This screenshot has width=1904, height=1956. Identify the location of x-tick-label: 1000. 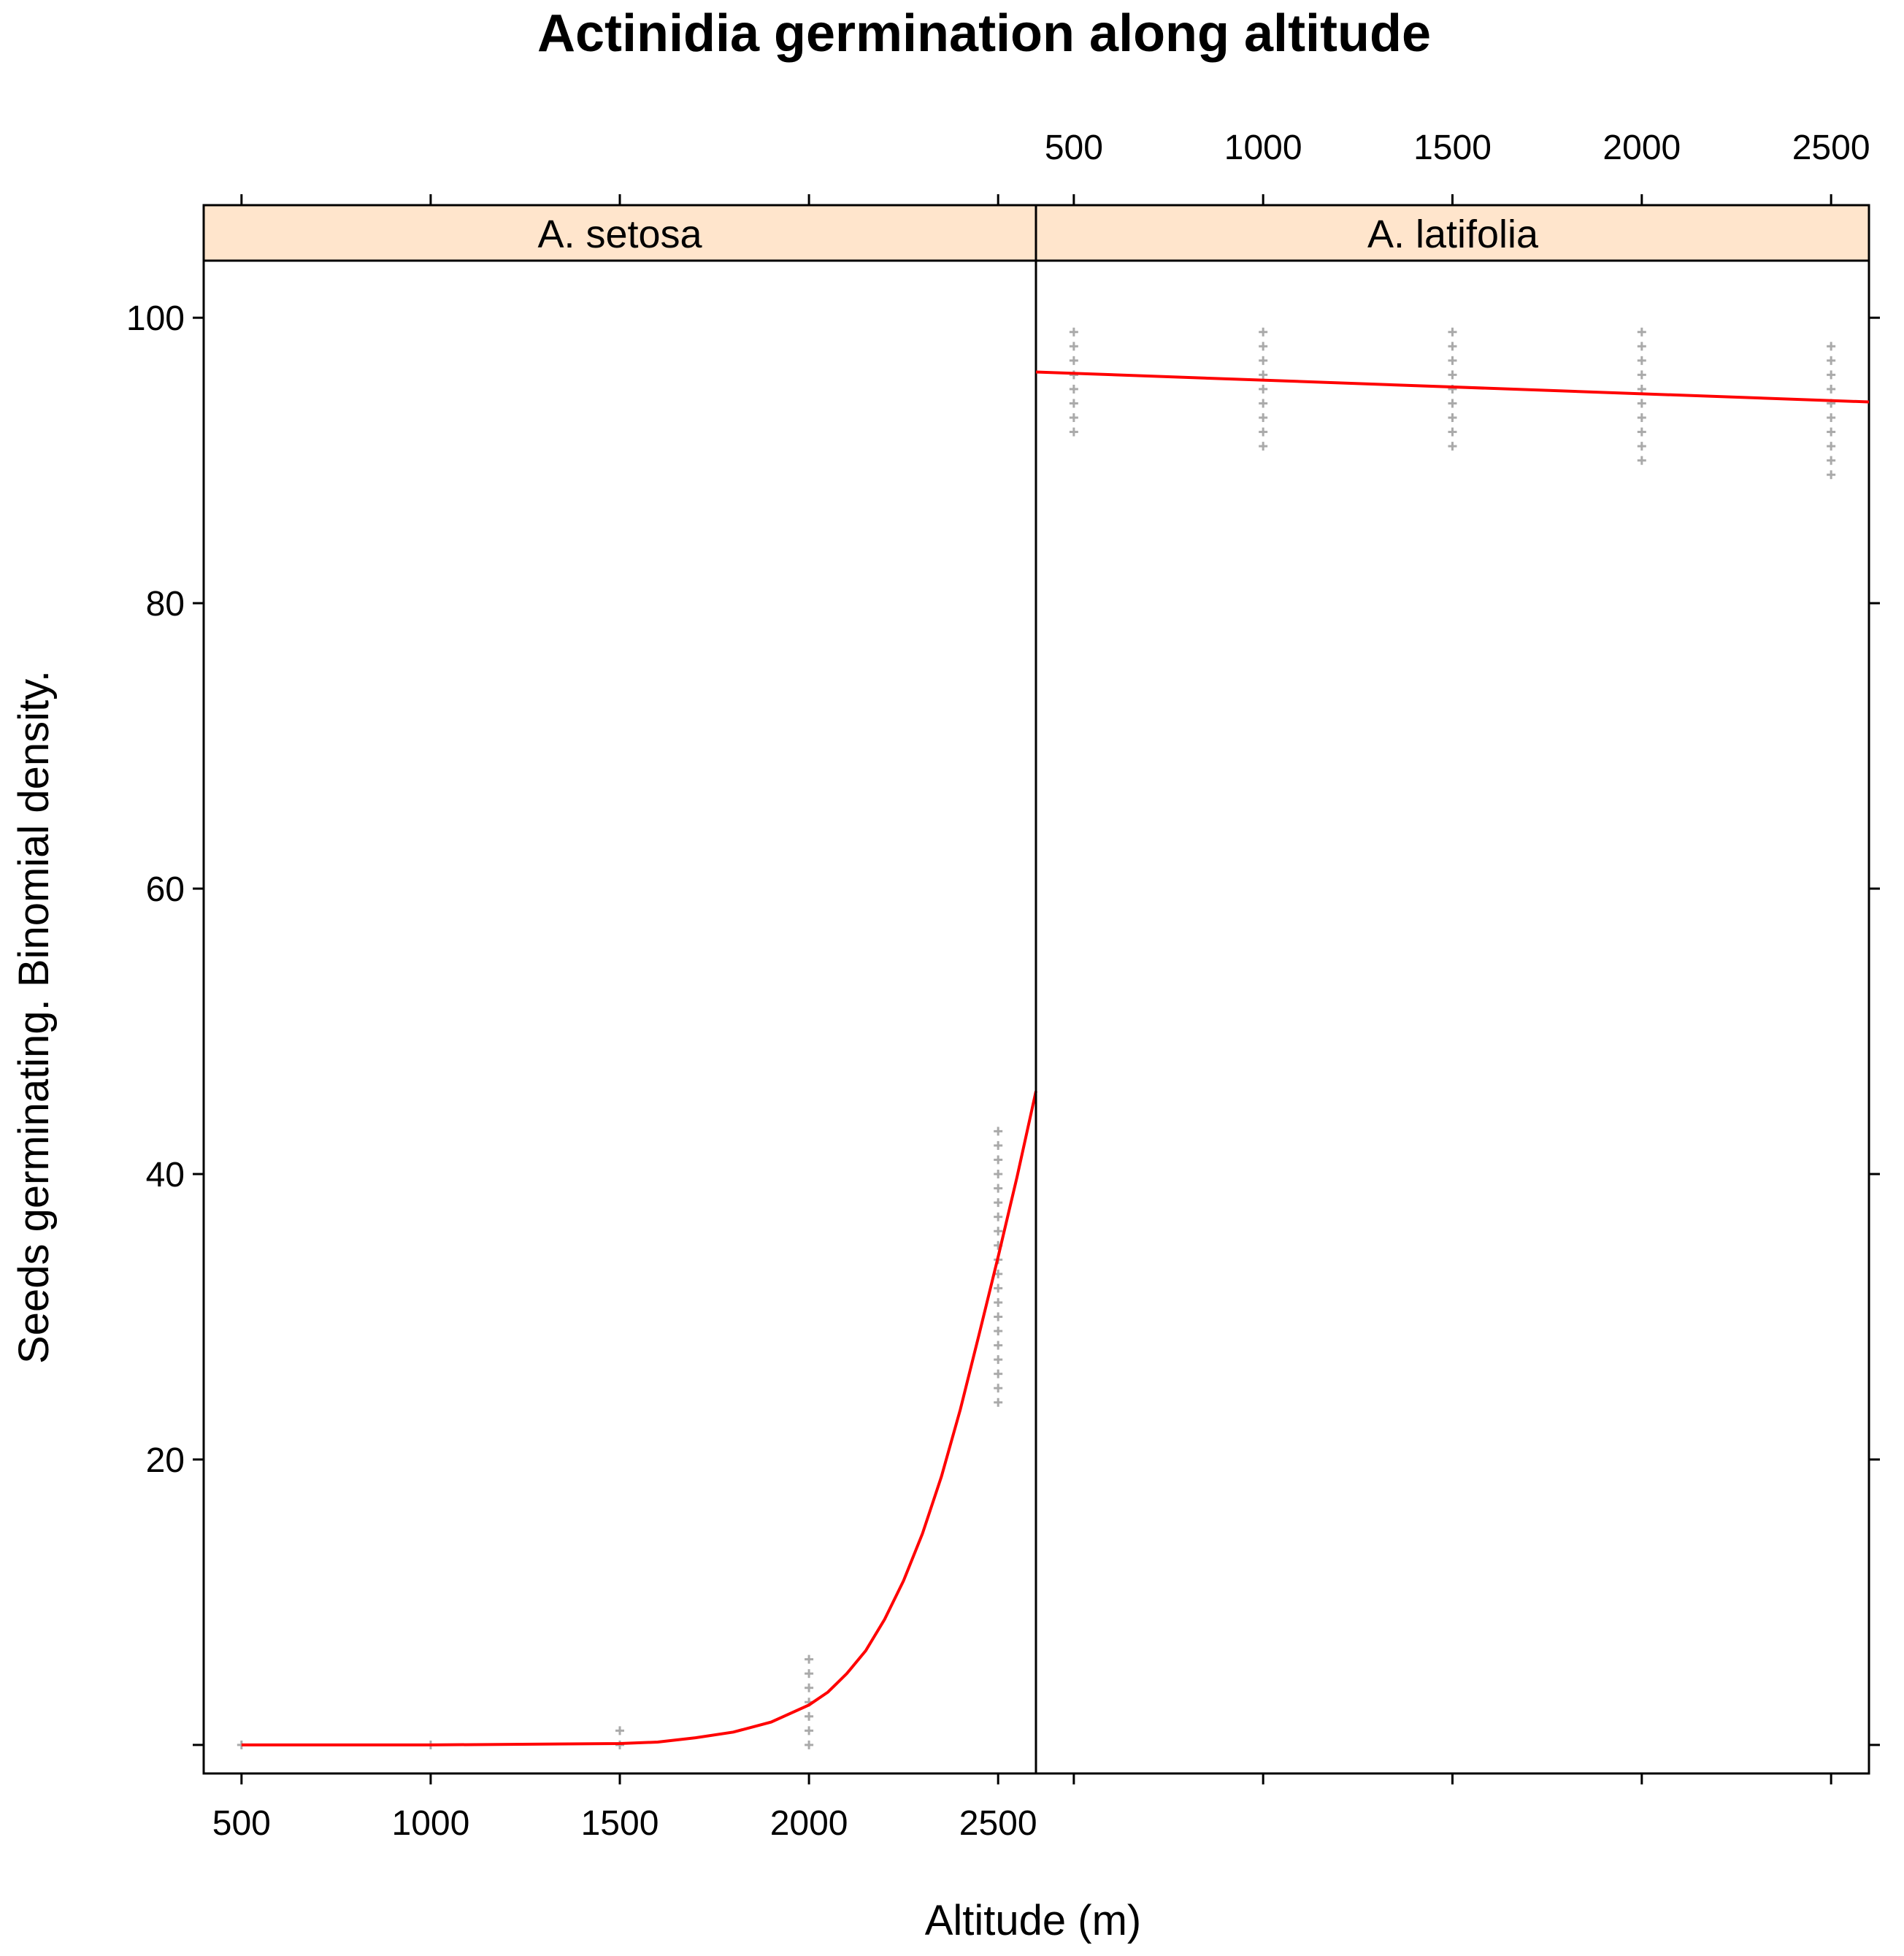
(431, 1823).